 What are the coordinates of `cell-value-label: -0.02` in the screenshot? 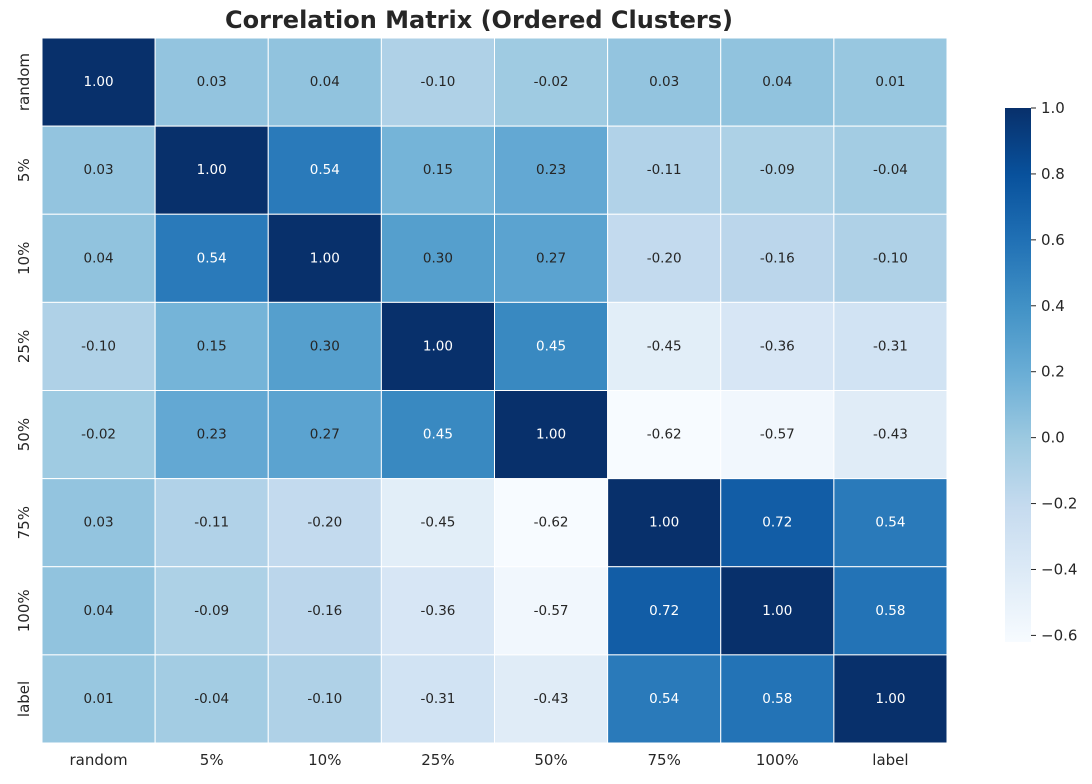 It's located at (551, 82).